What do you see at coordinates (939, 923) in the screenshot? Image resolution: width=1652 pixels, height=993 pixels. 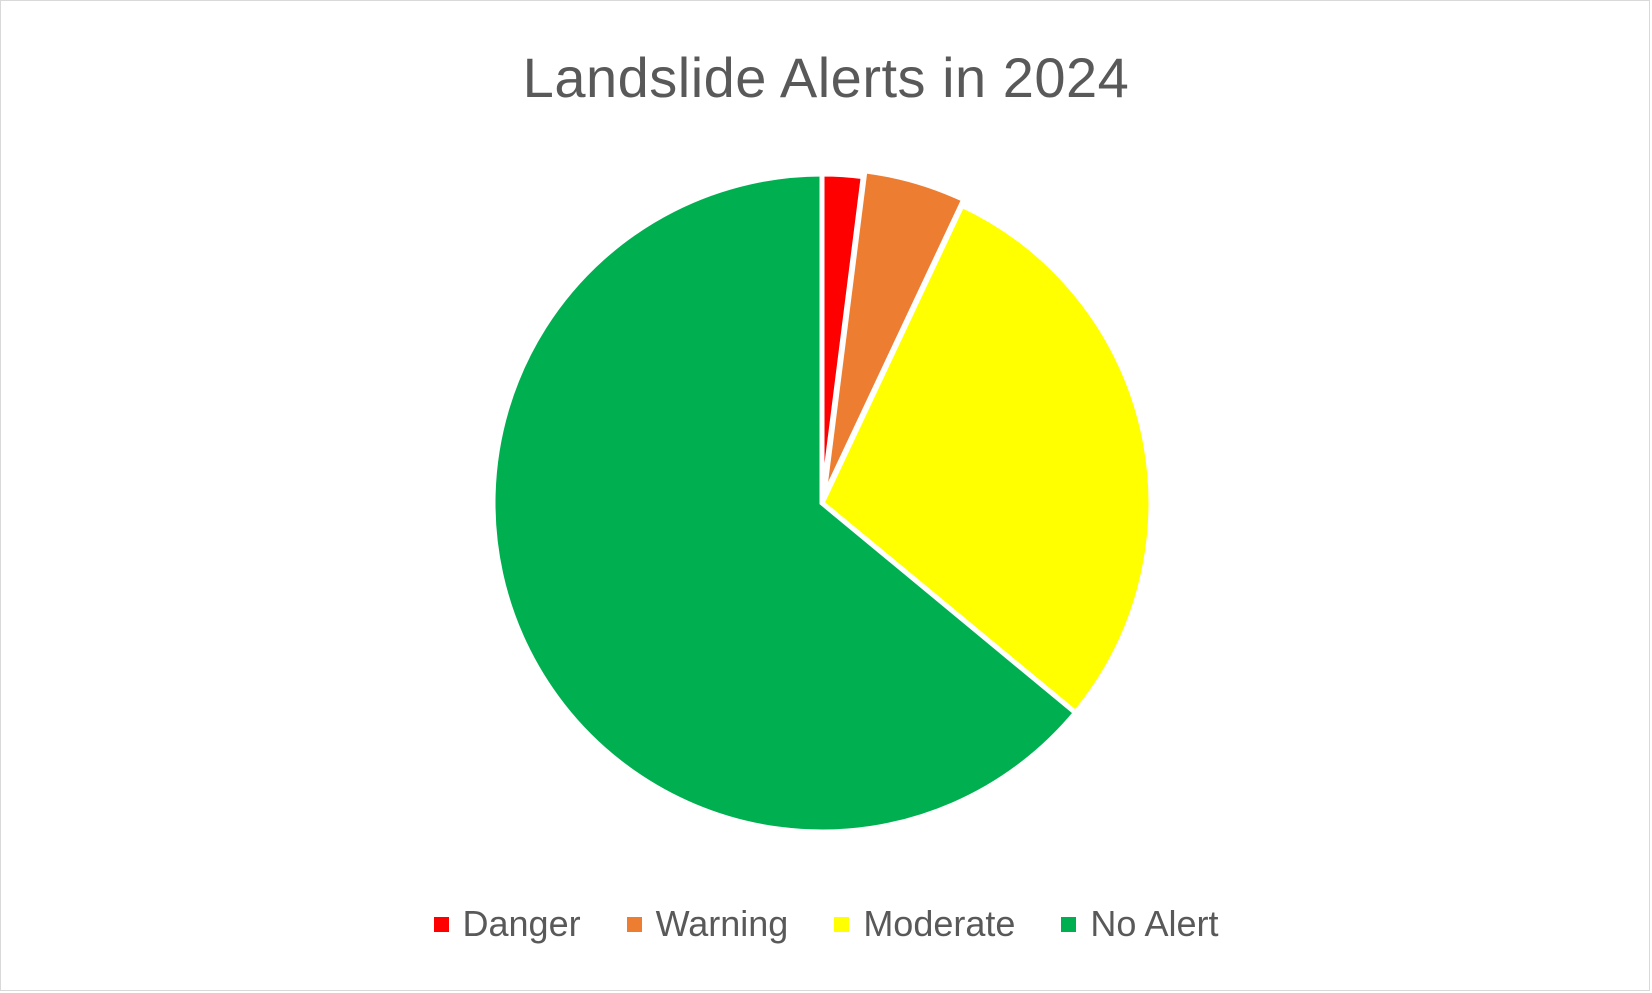 I see `legend-label: Moderate` at bounding box center [939, 923].